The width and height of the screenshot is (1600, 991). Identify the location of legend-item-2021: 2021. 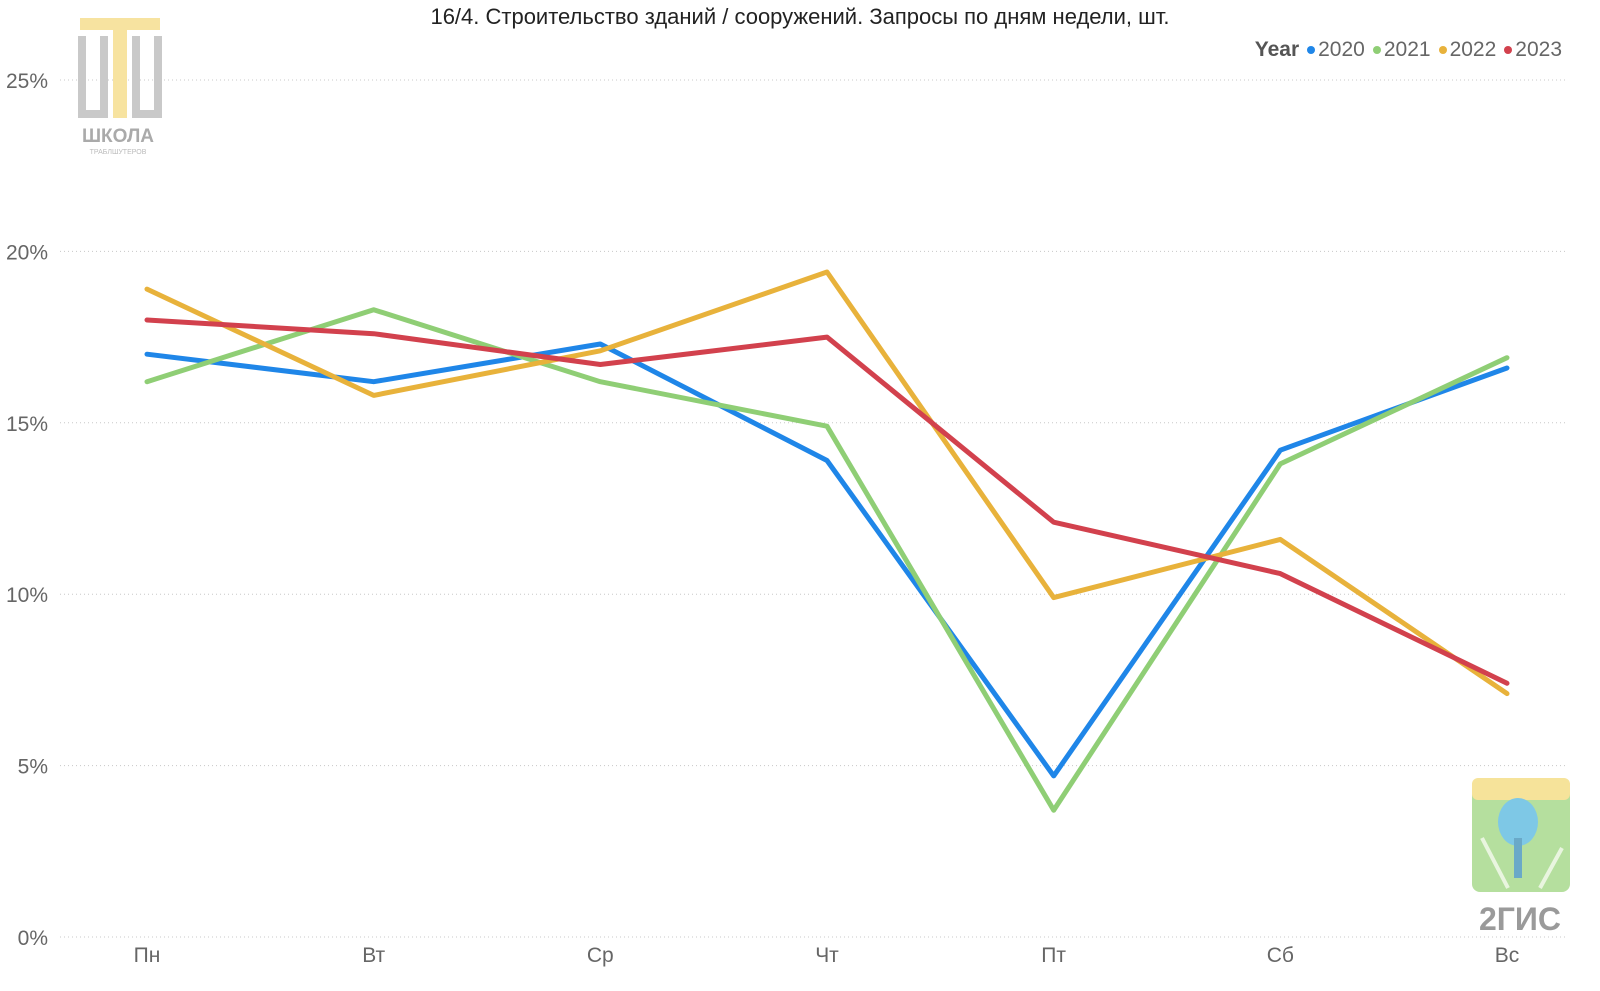
(1401, 50).